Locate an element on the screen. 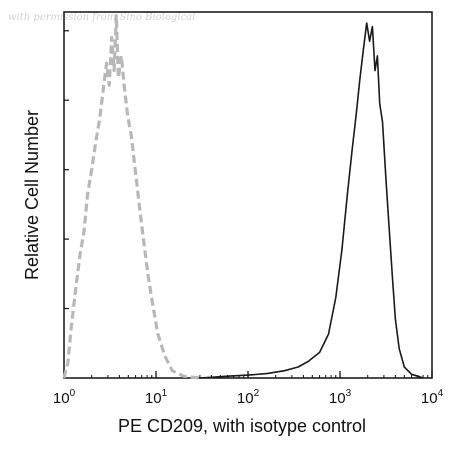 The image size is (450, 470). y-axis-title: Relative Cell Number is located at coordinates (32, 195).